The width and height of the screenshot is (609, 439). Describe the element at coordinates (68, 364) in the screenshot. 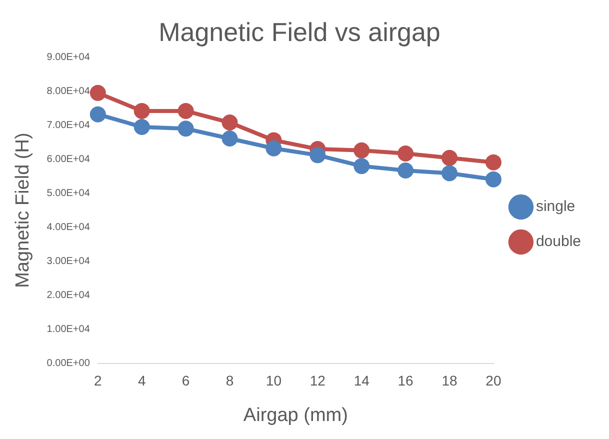

I see `y-tick-label: 0.00E+00` at that location.